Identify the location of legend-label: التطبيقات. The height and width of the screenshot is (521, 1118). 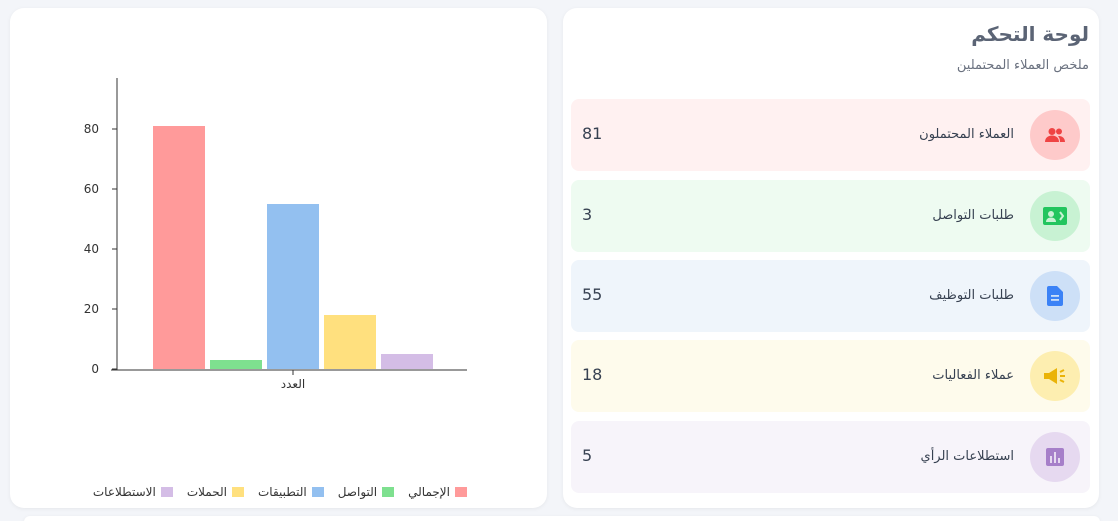
(282, 492).